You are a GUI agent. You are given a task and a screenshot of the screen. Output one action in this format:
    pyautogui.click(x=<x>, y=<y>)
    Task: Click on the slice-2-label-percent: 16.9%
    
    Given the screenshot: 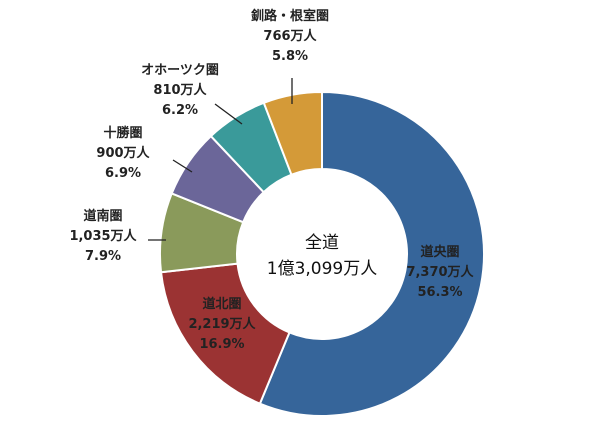 What is the action you would take?
    pyautogui.click(x=221, y=344)
    